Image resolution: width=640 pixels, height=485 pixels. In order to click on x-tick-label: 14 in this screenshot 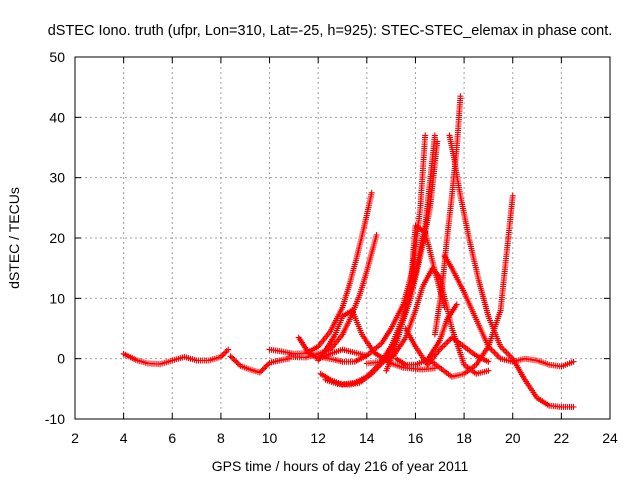, I will do `click(367, 438)`.